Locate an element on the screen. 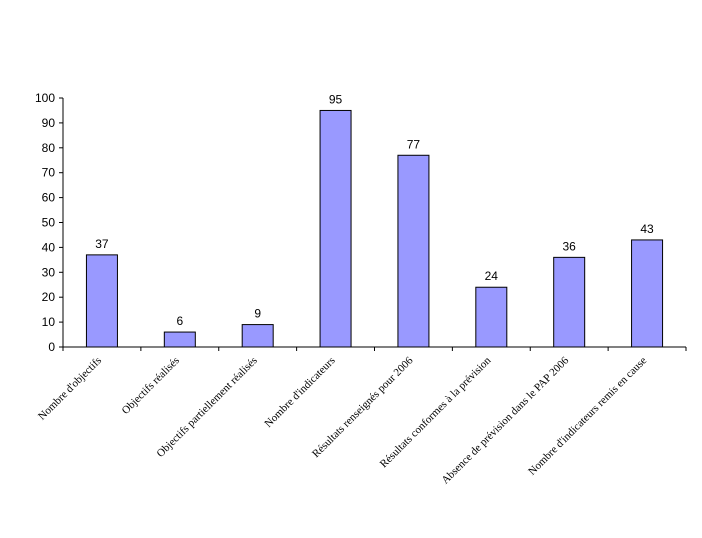  y-tick-label: 40 is located at coordinates (49, 247).